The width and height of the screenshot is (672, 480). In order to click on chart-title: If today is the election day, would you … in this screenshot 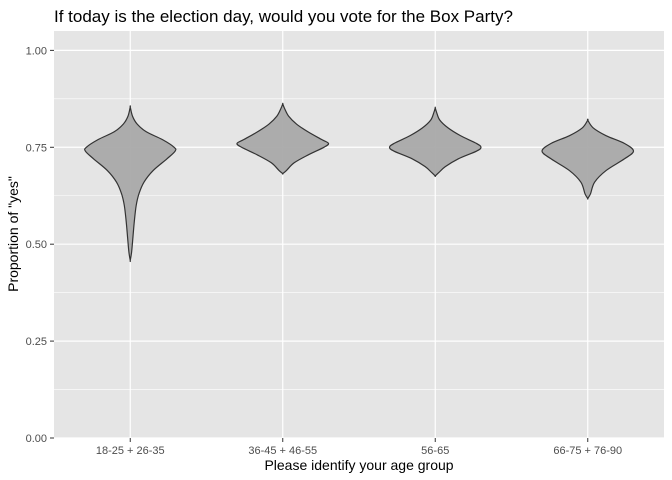, I will do `click(283, 16)`.